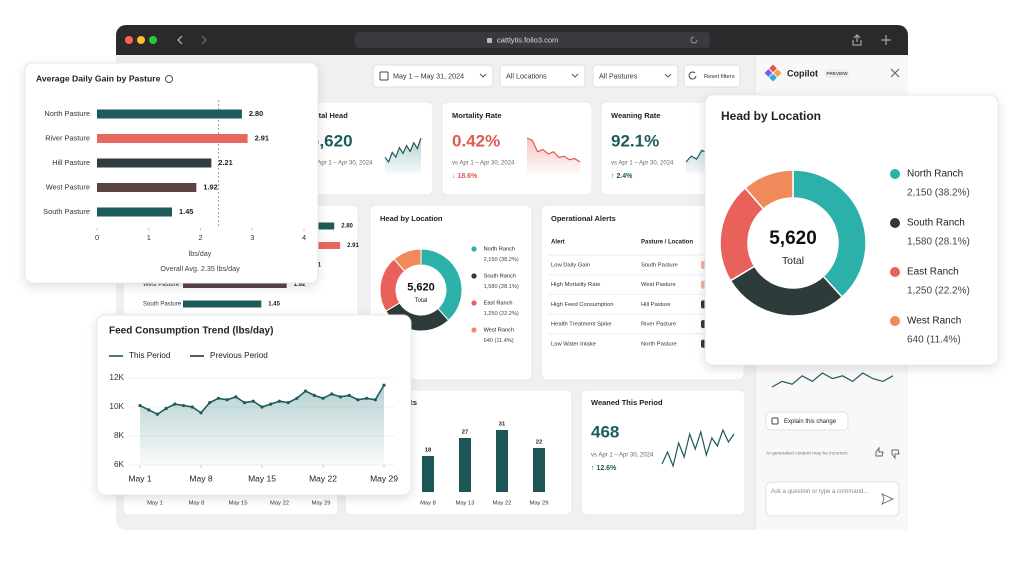 The image size is (1024, 580). What do you see at coordinates (935, 174) in the screenshot?
I see `legend-label: North Ranch` at bounding box center [935, 174].